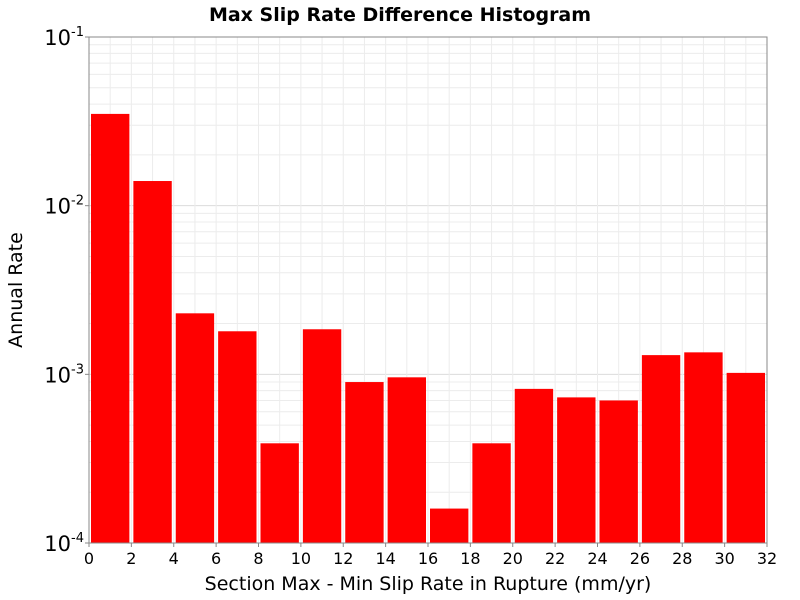 The image size is (800, 600). Describe the element at coordinates (66, 290) in the screenshot. I see `y-axis-ticks: 10⁻⁴ 10⁻³ 10⁻² 10⁻¹` at that location.